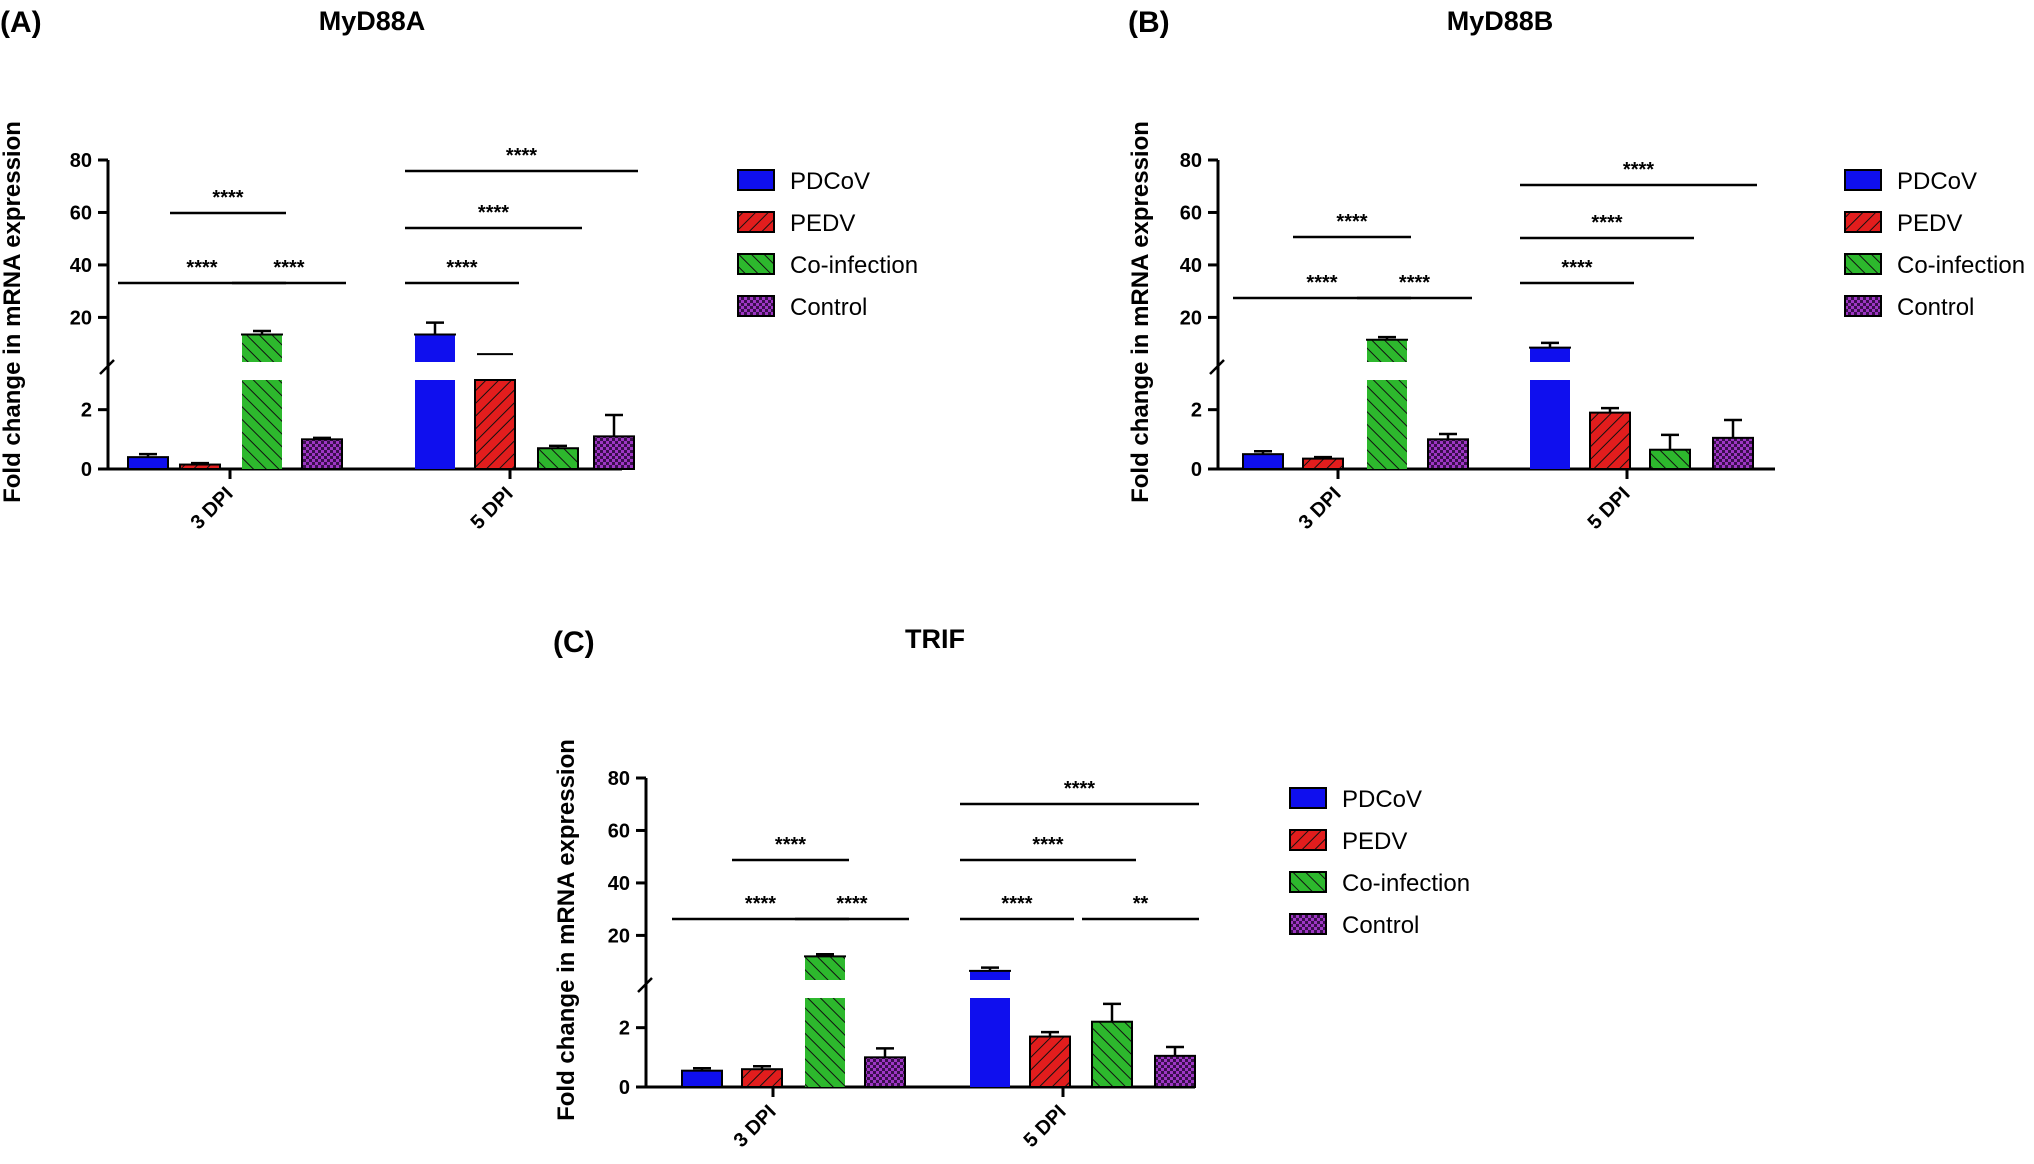  What do you see at coordinates (372, 21) in the screenshot?
I see `chart-title: MyD88A` at bounding box center [372, 21].